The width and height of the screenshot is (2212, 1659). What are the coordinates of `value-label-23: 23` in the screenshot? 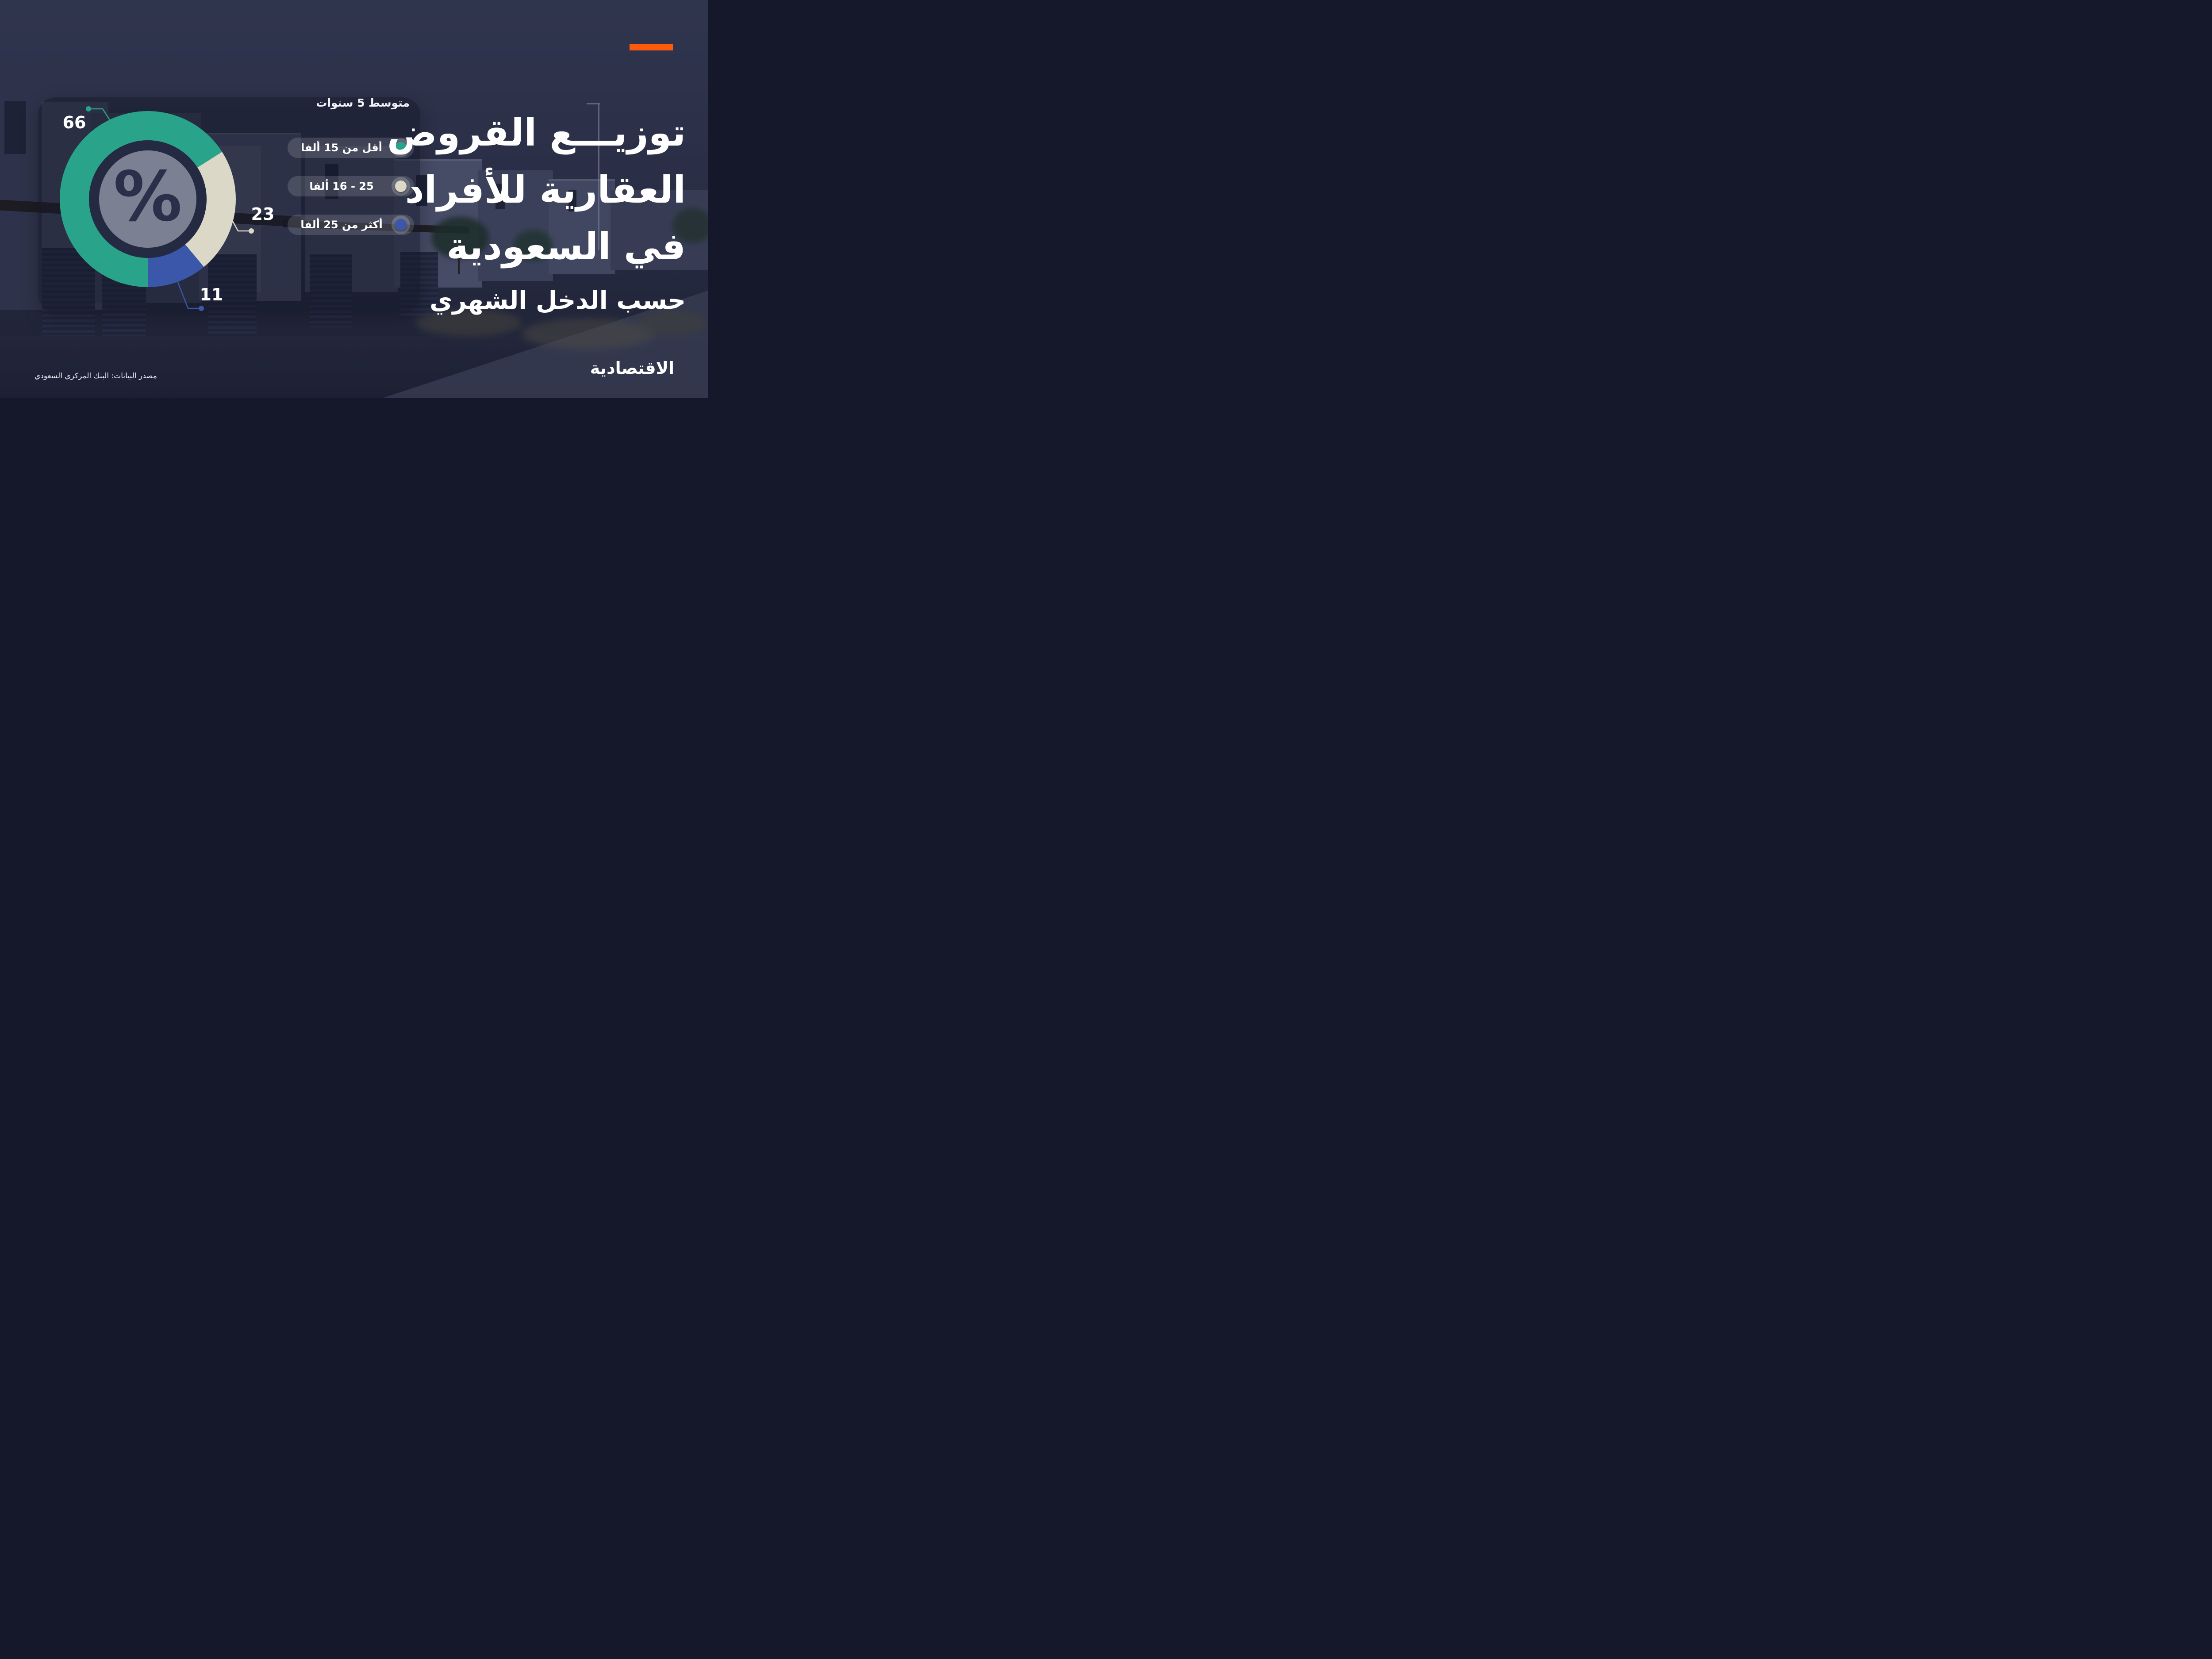 It's located at (263, 214).